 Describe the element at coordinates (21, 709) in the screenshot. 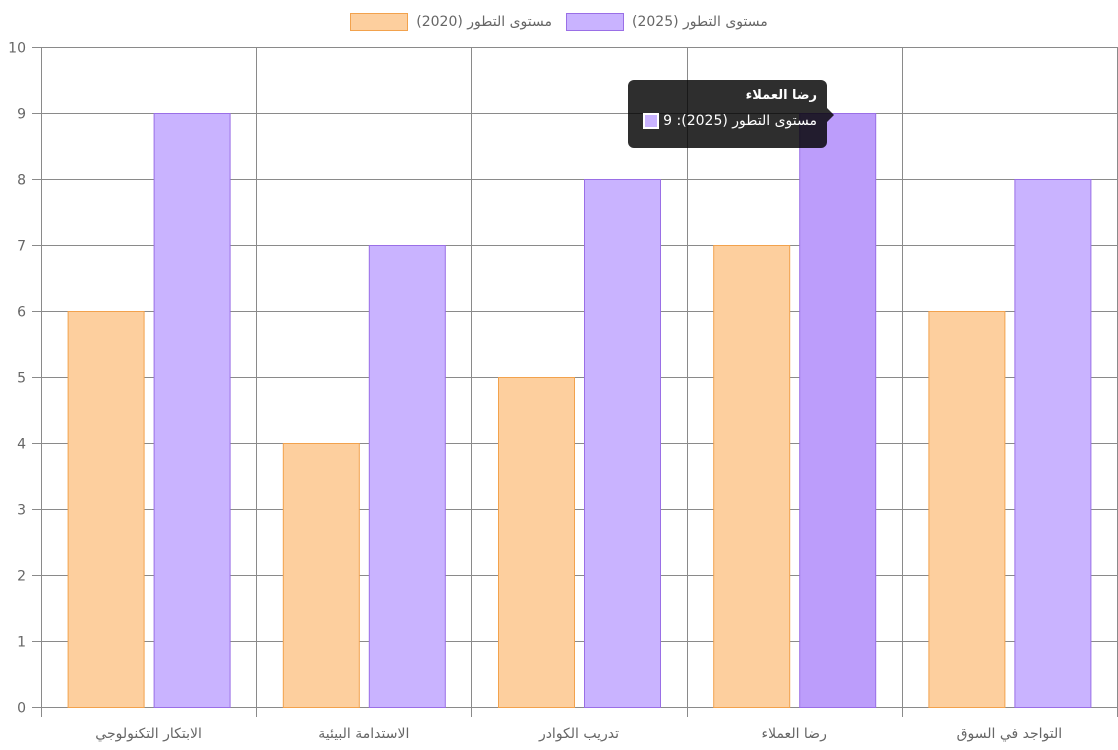

I see `y-tick-label: 0` at that location.